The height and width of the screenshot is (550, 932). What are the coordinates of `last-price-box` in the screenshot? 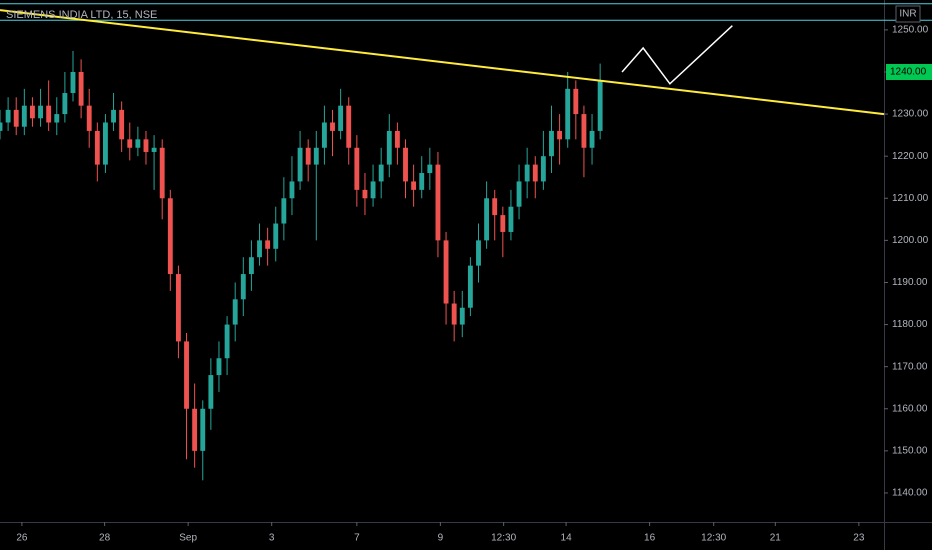 It's located at (909, 71).